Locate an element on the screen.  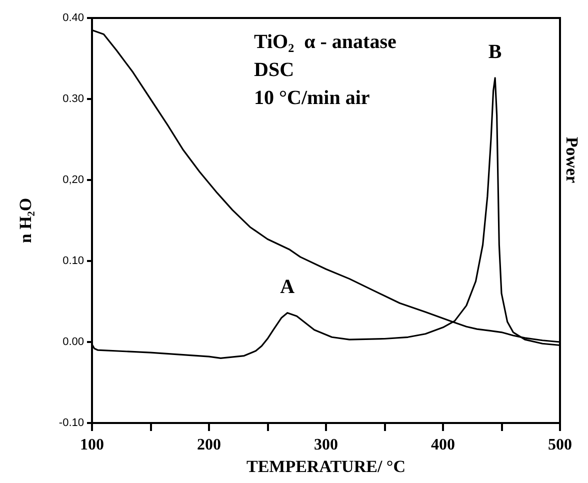
annotation: TiO₂ α - anatase is located at coordinates (325, 42).